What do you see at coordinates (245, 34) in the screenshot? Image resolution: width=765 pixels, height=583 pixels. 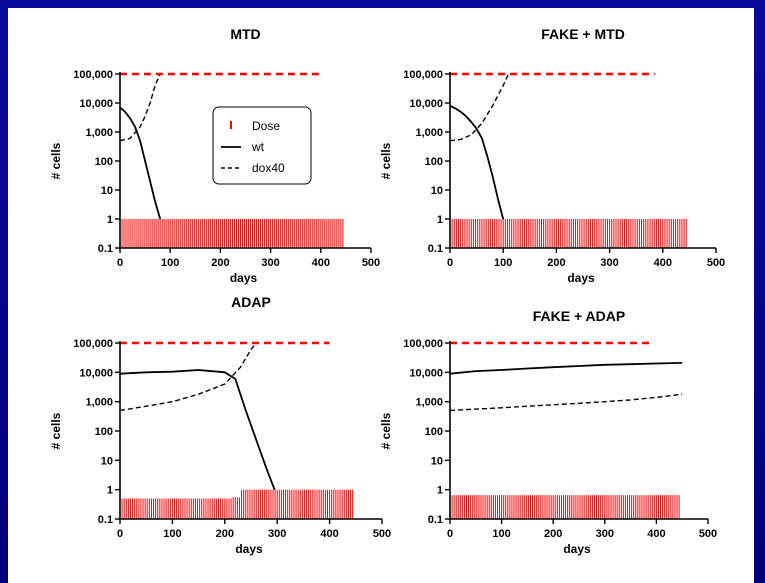 I see `chart-title: MTD` at bounding box center [245, 34].